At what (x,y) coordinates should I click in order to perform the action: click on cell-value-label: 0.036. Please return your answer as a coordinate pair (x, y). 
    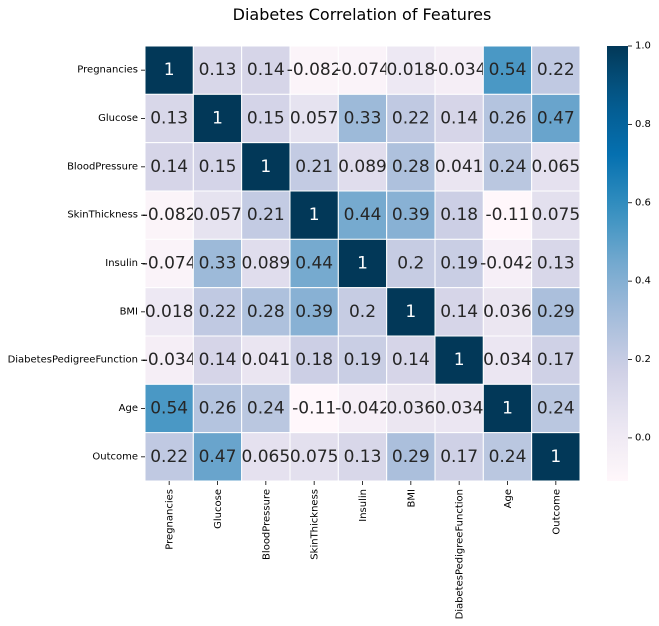
    Looking at the image, I should click on (410, 409).